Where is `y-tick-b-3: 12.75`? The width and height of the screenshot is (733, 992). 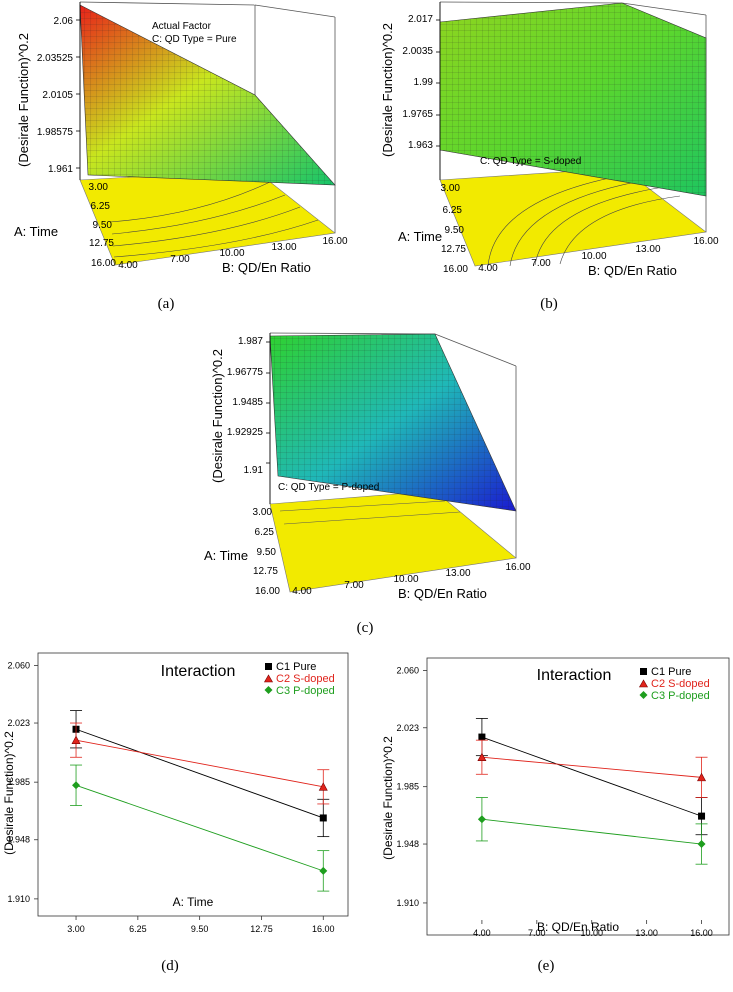 y-tick-b-3: 12.75 is located at coordinates (453, 249).